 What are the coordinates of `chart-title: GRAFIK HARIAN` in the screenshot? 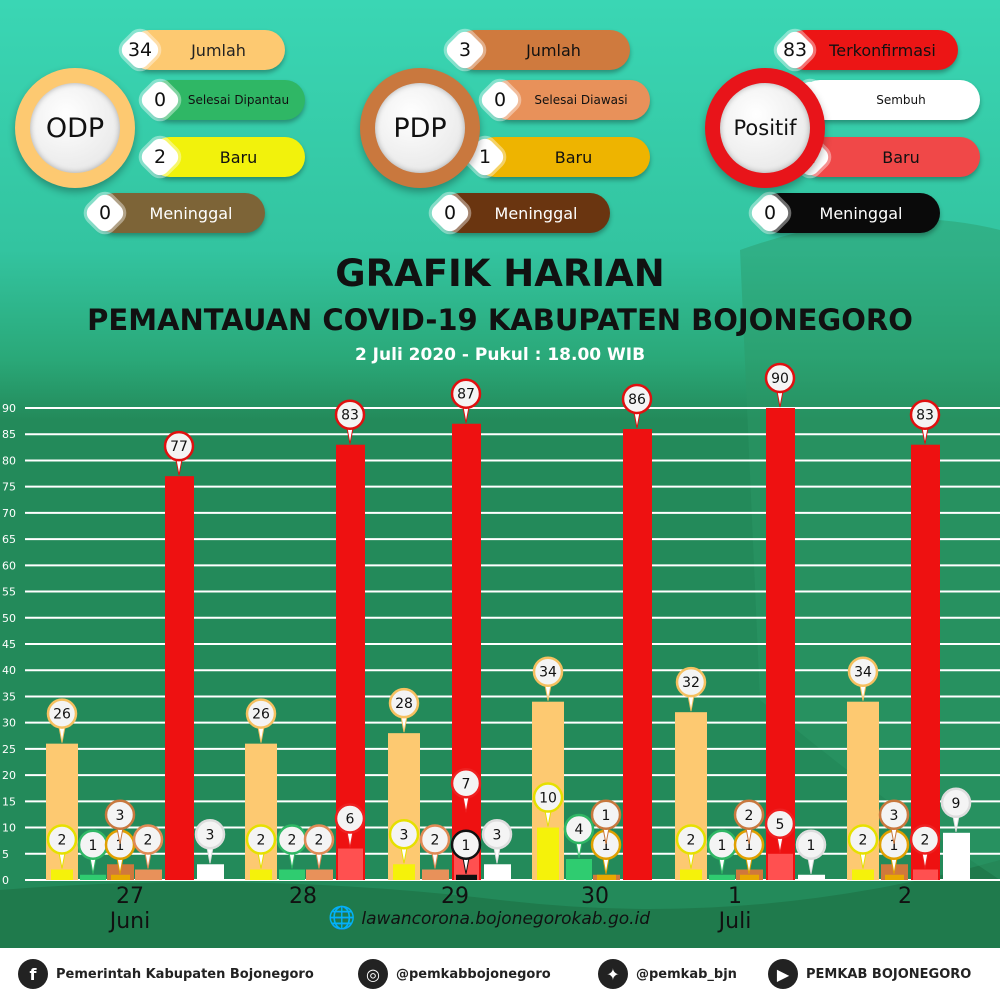 It's located at (500, 273).